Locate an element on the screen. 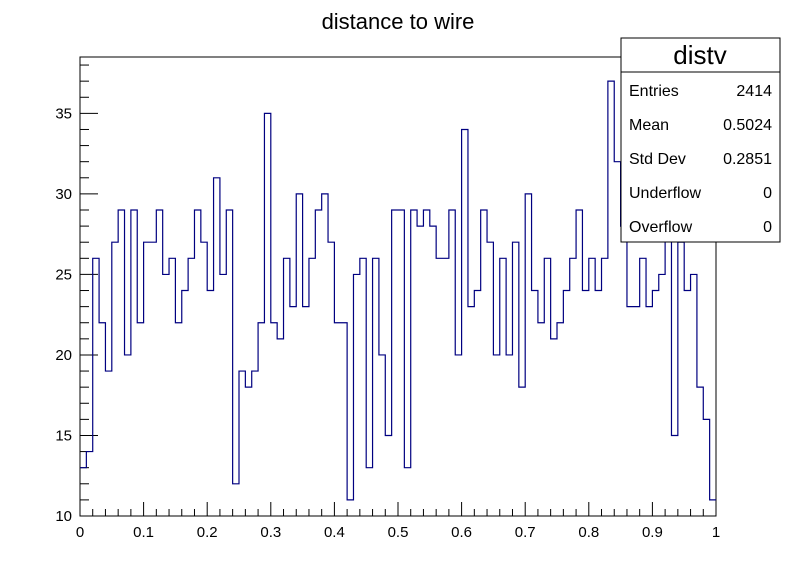 This screenshot has height=572, width=796. x-tick-label: 0.4 is located at coordinates (334, 532).